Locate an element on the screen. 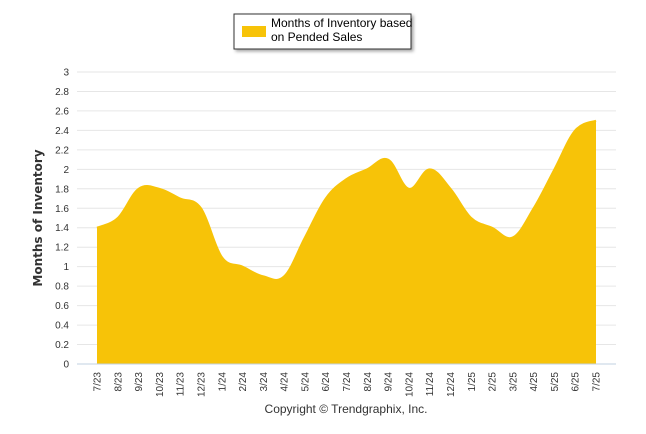 The width and height of the screenshot is (646, 434). x-tick-label: 8/24 is located at coordinates (368, 382).